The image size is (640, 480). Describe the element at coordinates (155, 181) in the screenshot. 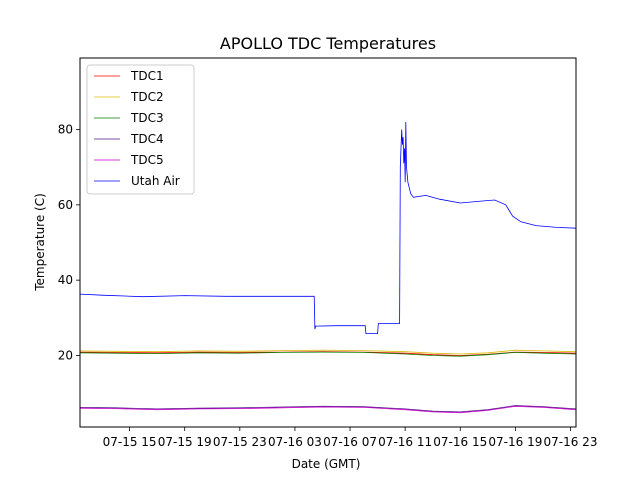

I see `legend-label-6: Utah Air` at that location.